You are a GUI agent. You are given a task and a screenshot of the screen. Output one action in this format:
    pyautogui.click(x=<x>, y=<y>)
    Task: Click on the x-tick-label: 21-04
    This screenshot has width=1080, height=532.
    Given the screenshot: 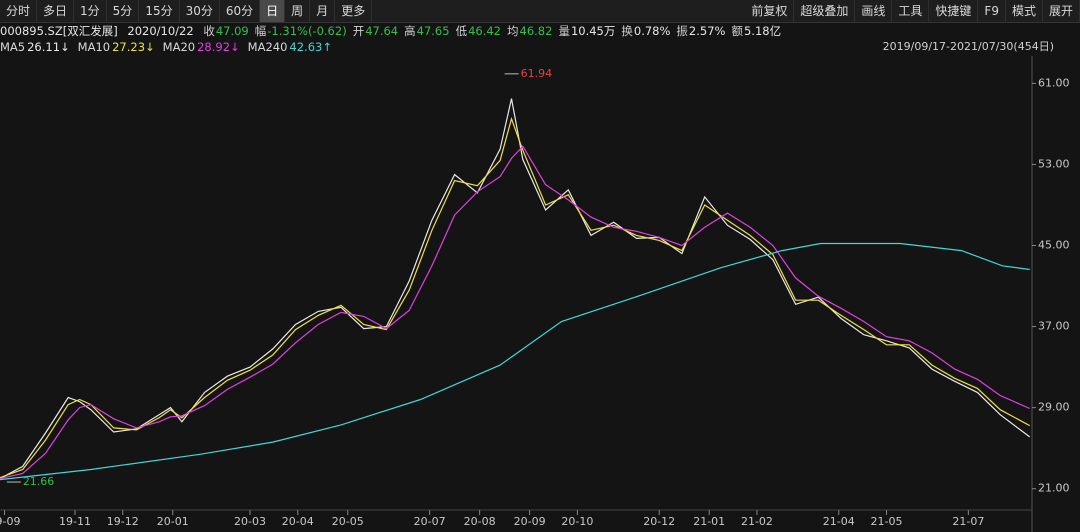 What is the action you would take?
    pyautogui.click(x=839, y=521)
    